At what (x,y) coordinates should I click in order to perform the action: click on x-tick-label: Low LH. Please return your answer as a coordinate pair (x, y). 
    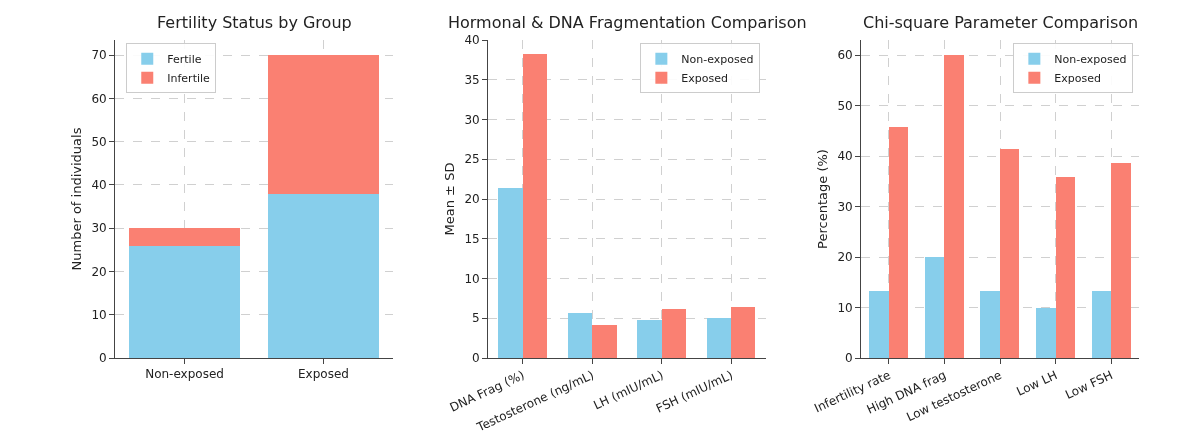
    Looking at the image, I should click on (1037, 383).